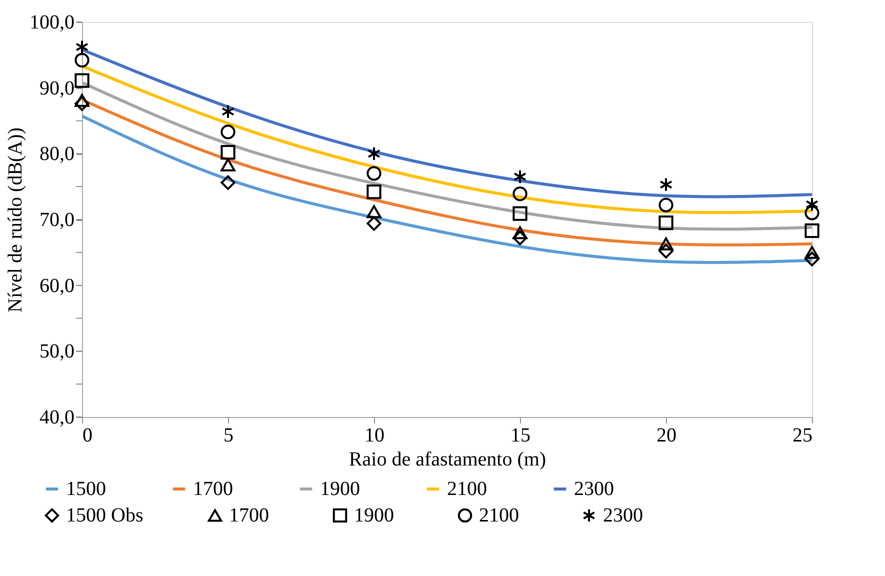 Image resolution: width=885 pixels, height=576 pixels. I want to click on y-tick-label: 90,0, so click(57, 88).